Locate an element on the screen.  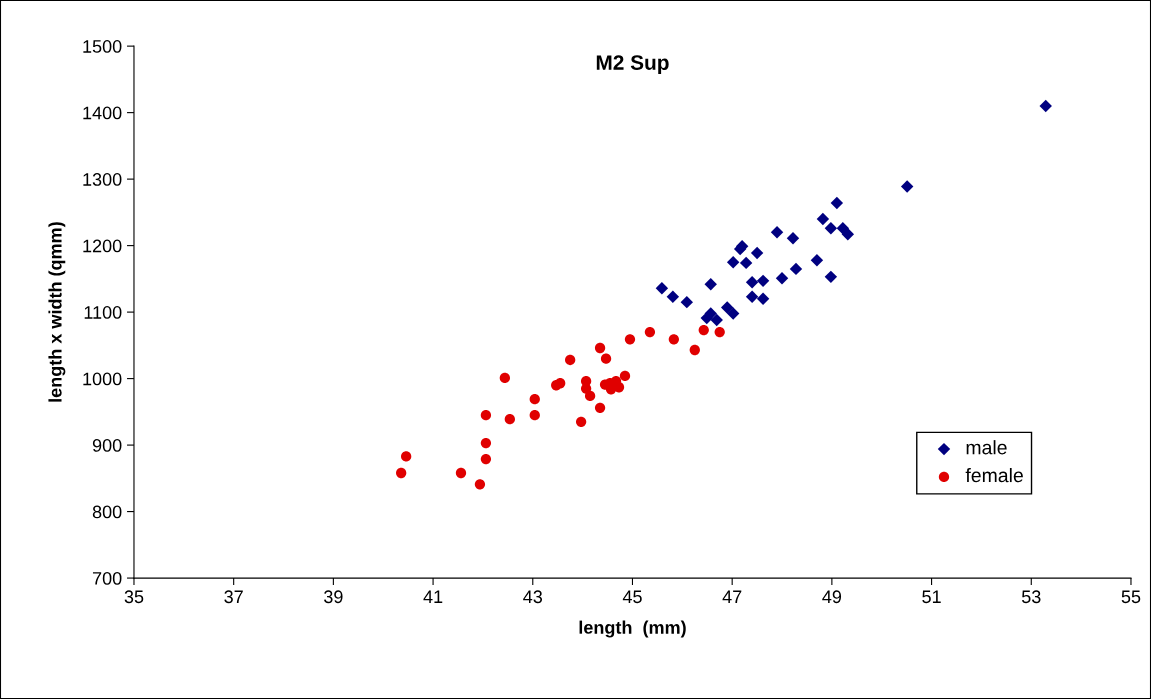
y-tick-label: 1200 is located at coordinates (102, 246).